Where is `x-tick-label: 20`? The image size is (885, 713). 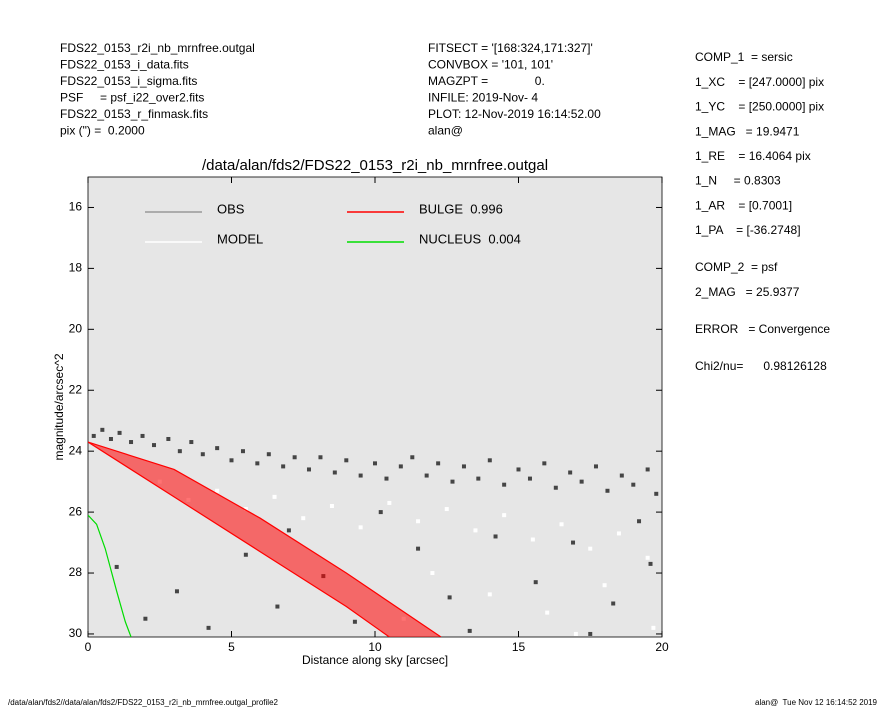 x-tick-label: 20 is located at coordinates (662, 647).